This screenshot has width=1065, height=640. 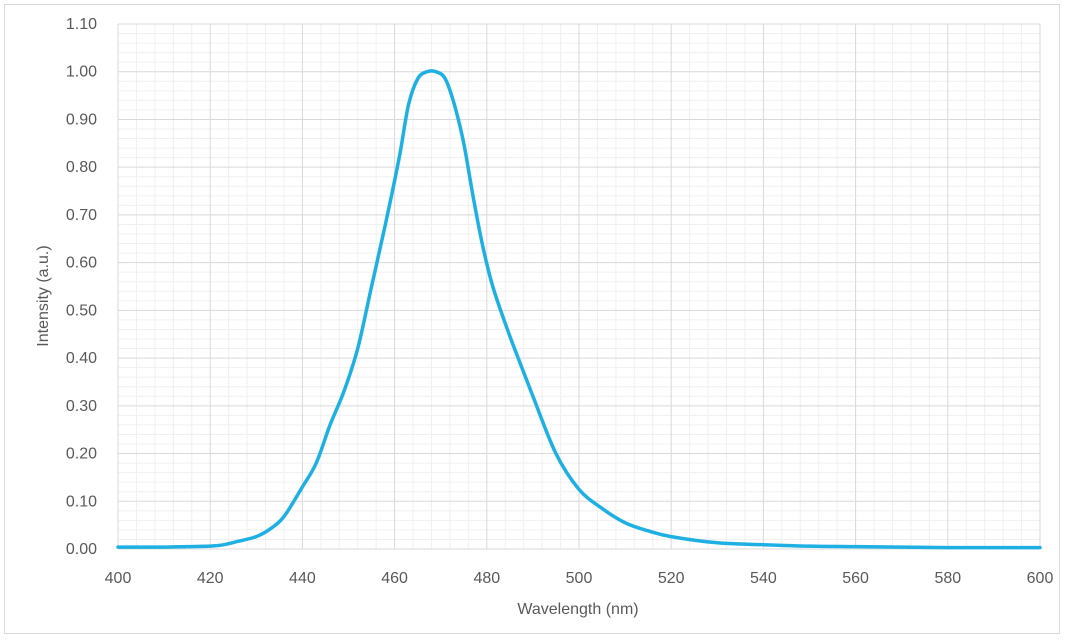 What do you see at coordinates (81, 167) in the screenshot?
I see `y-tick-label: 0.80` at bounding box center [81, 167].